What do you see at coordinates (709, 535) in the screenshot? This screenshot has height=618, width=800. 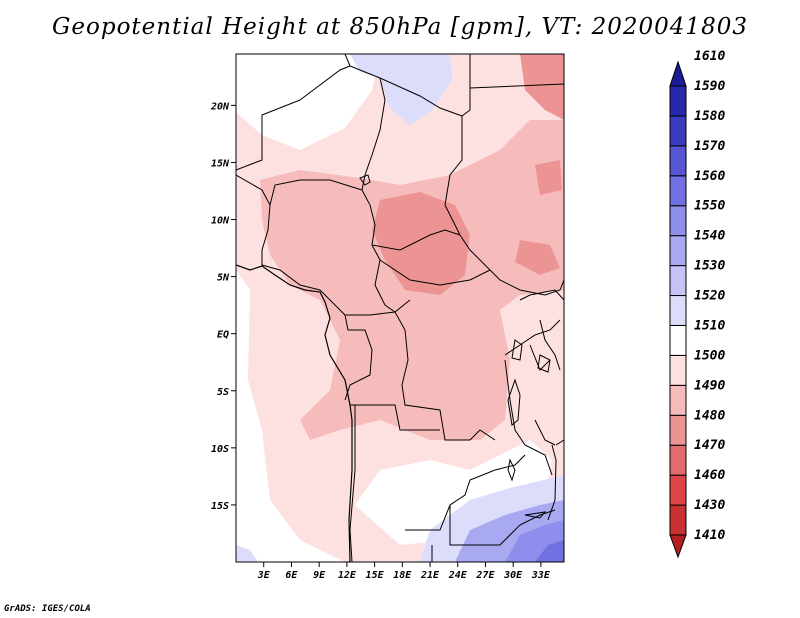 I see `colorbar-label: 1410` at bounding box center [709, 535].